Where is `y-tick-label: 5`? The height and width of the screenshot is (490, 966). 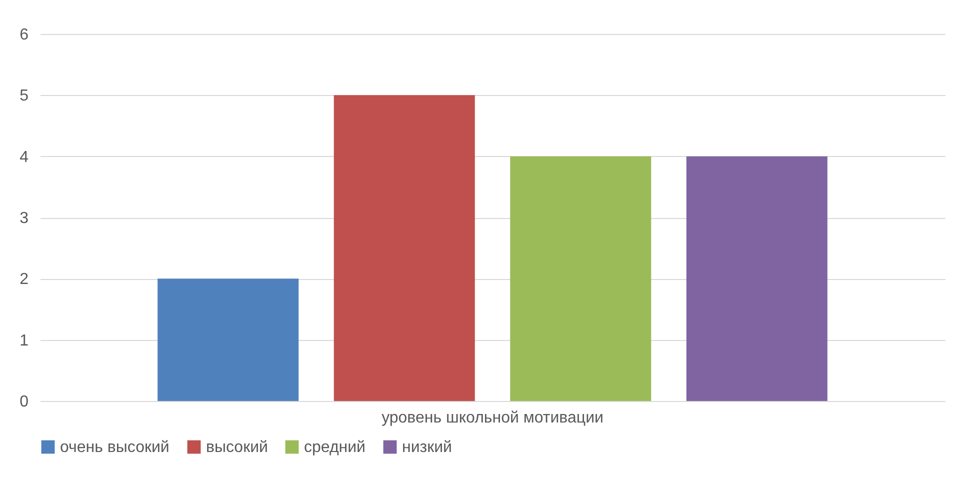
y-tick-label: 5 is located at coordinates (24, 96).